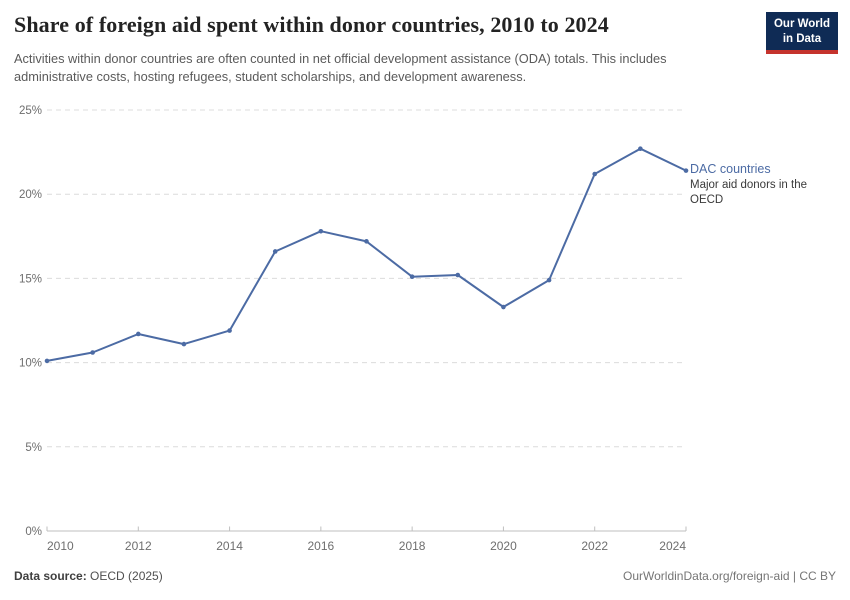 Image resolution: width=850 pixels, height=600 pixels. I want to click on x-axis-tick-label: 2020, so click(503, 546).